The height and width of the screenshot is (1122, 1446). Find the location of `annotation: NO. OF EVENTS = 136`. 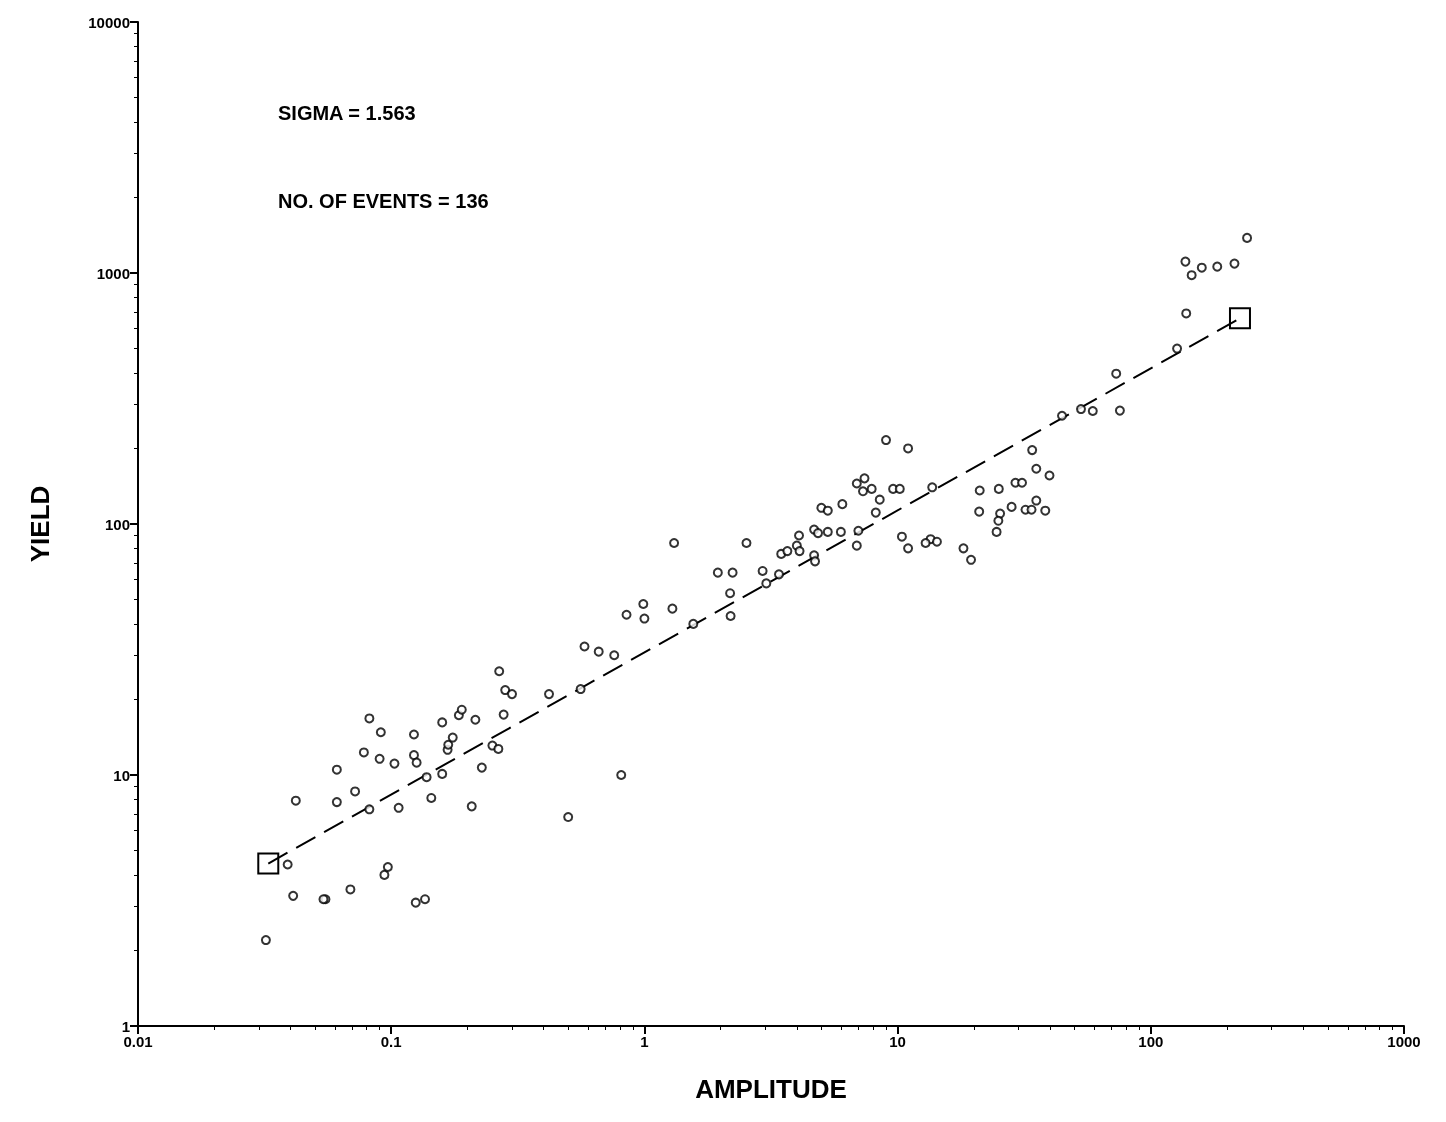

annotation: NO. OF EVENTS = 136 is located at coordinates (383, 201).